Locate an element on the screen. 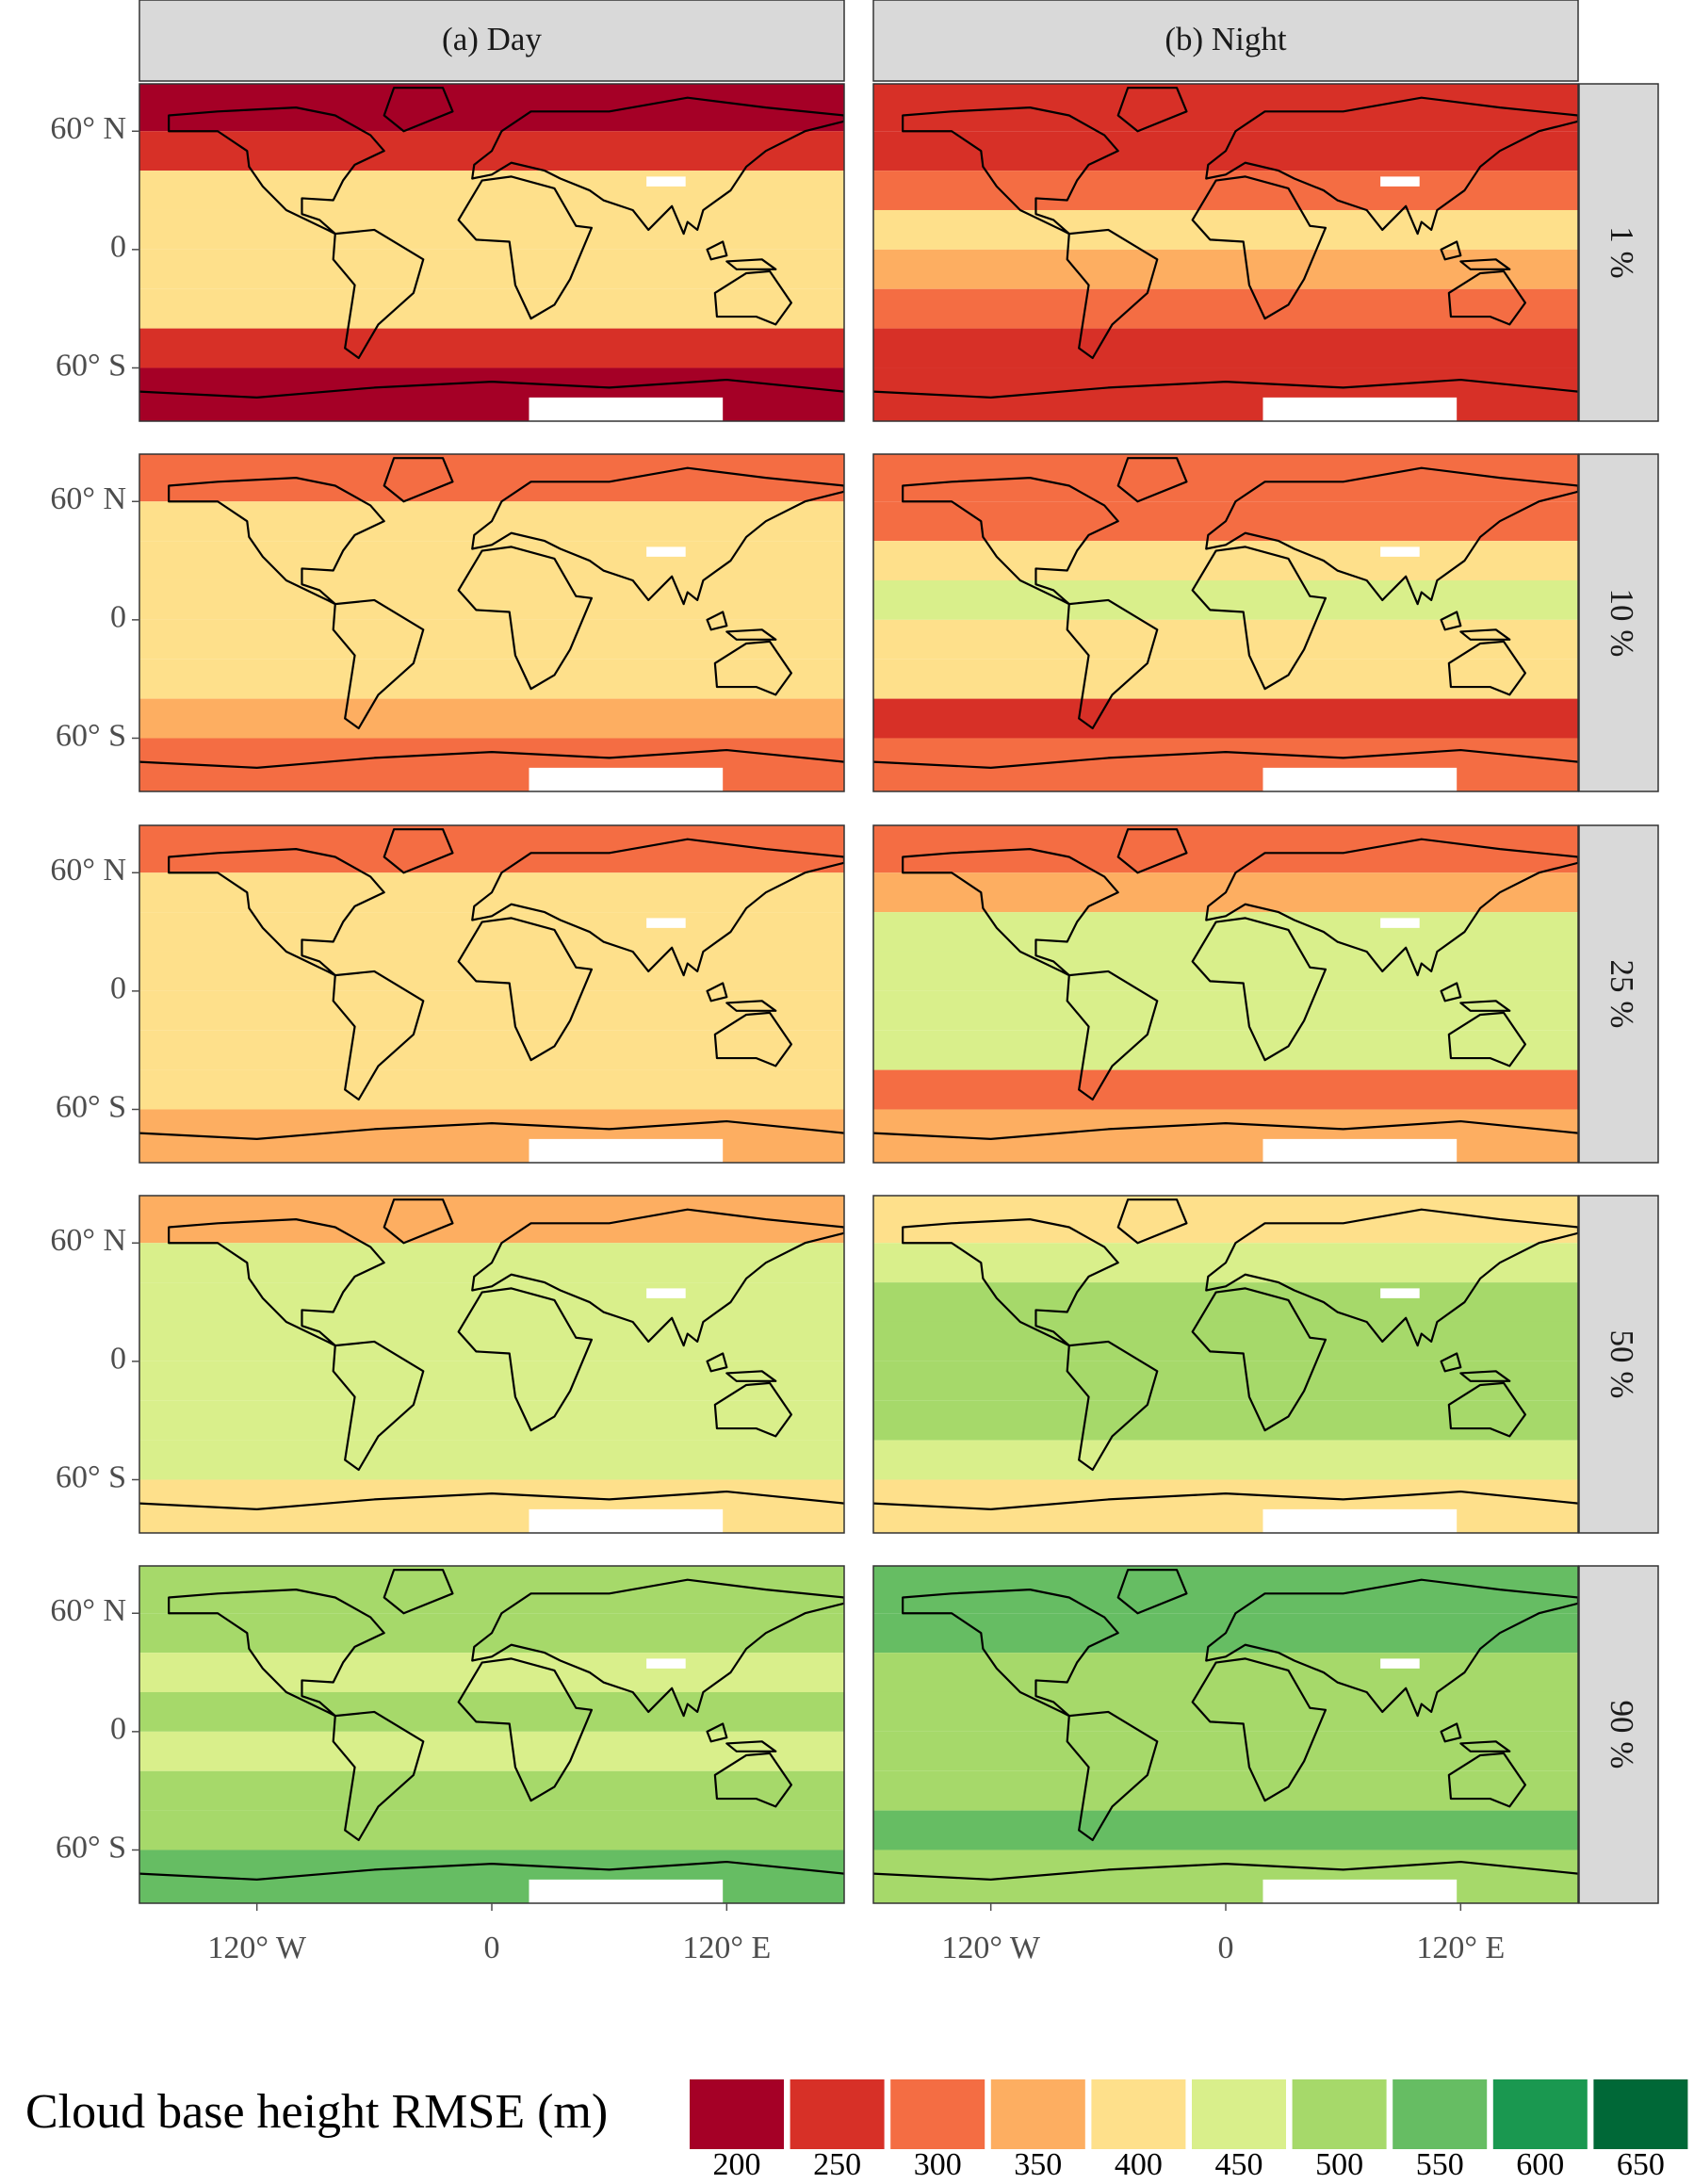  legend-label: 600 is located at coordinates (1540, 2164).